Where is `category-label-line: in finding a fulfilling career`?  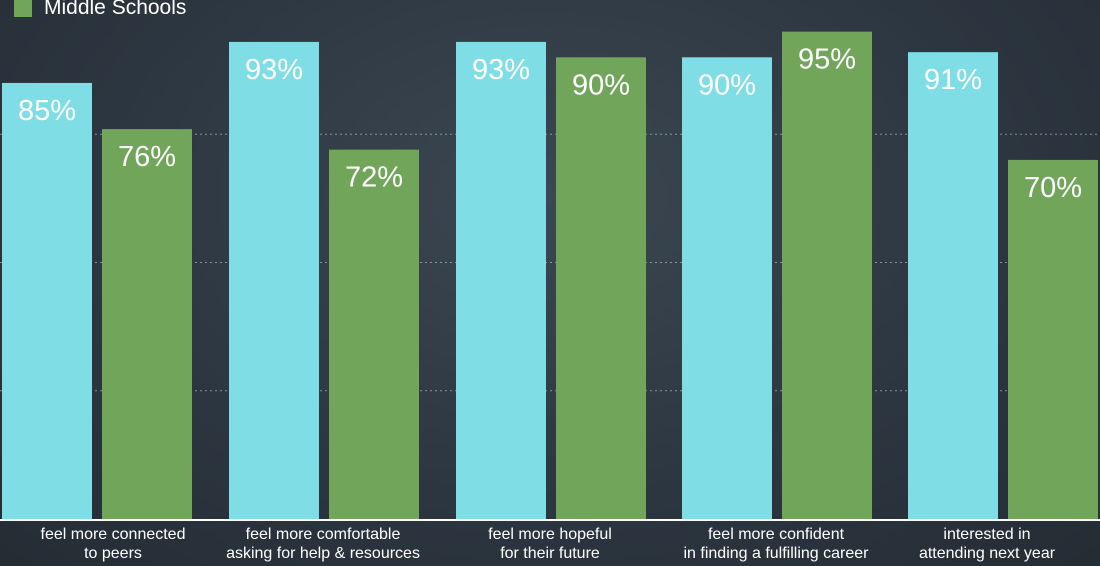
category-label-line: in finding a fulfilling career is located at coordinates (776, 553).